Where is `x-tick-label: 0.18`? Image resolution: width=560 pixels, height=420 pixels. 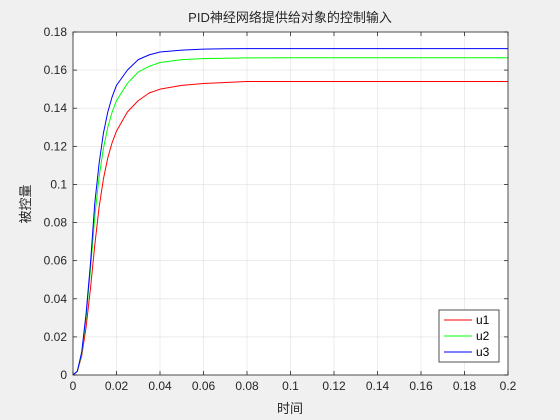 x-tick-label: 0.18 is located at coordinates (465, 386).